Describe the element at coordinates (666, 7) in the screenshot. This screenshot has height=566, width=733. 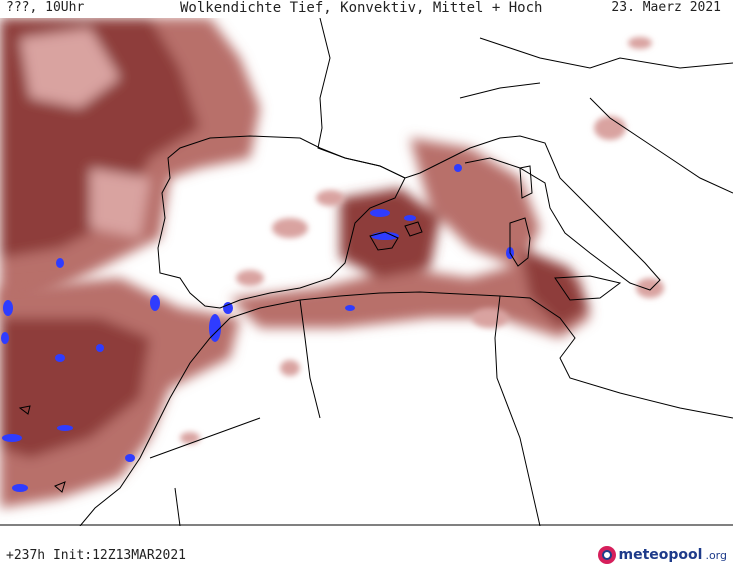
I see `valid-date: 23. Maerz 2021` at that location.